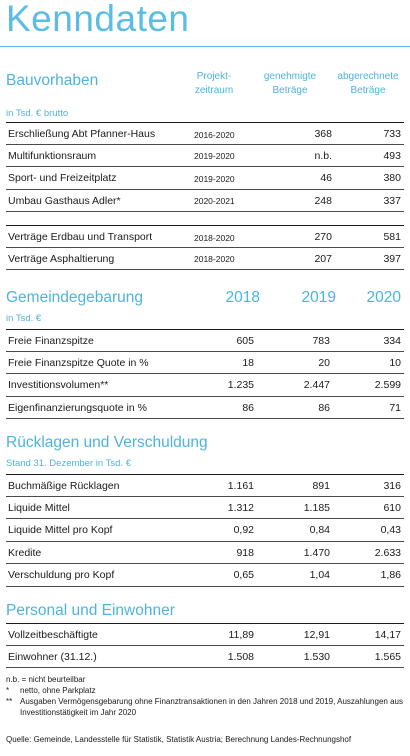  What do you see at coordinates (316, 635) in the screenshot?
I see `value-2019: 12,91` at bounding box center [316, 635].